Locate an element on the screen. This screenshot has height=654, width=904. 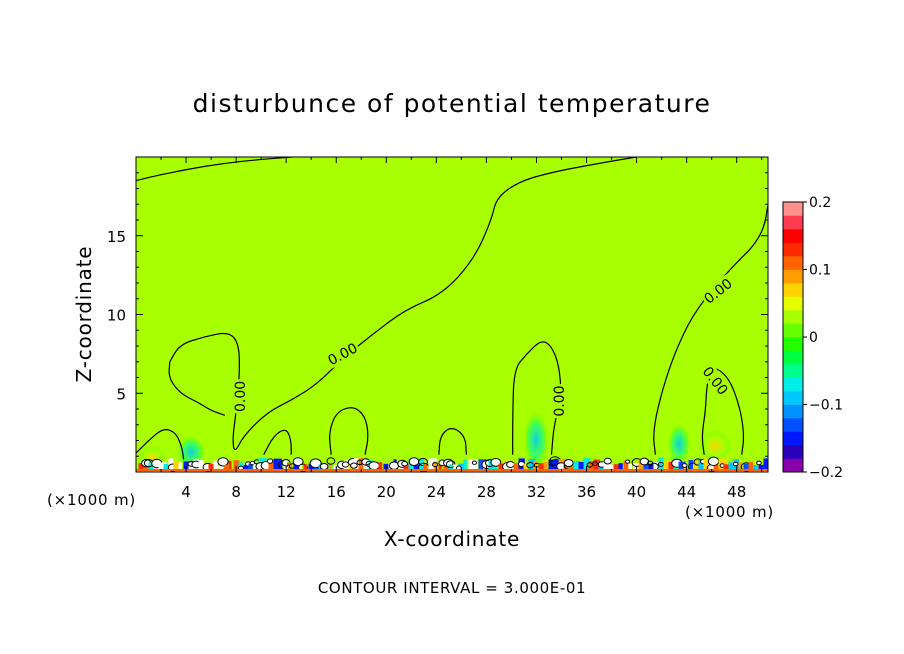
contour-label-group: 0.00 is located at coordinates (240, 396).